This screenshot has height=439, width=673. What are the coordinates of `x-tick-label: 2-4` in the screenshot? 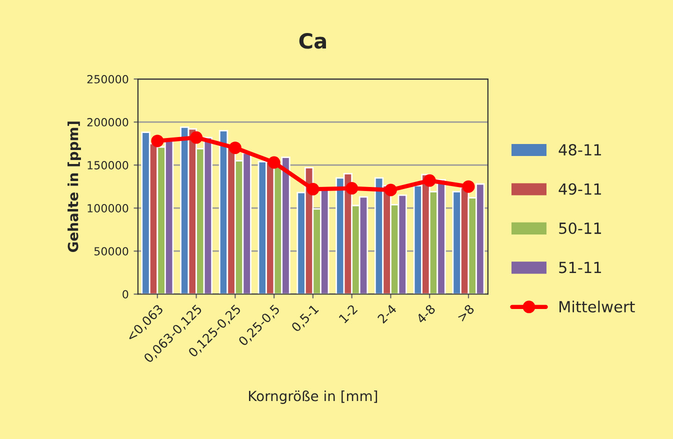 It's located at (387, 314).